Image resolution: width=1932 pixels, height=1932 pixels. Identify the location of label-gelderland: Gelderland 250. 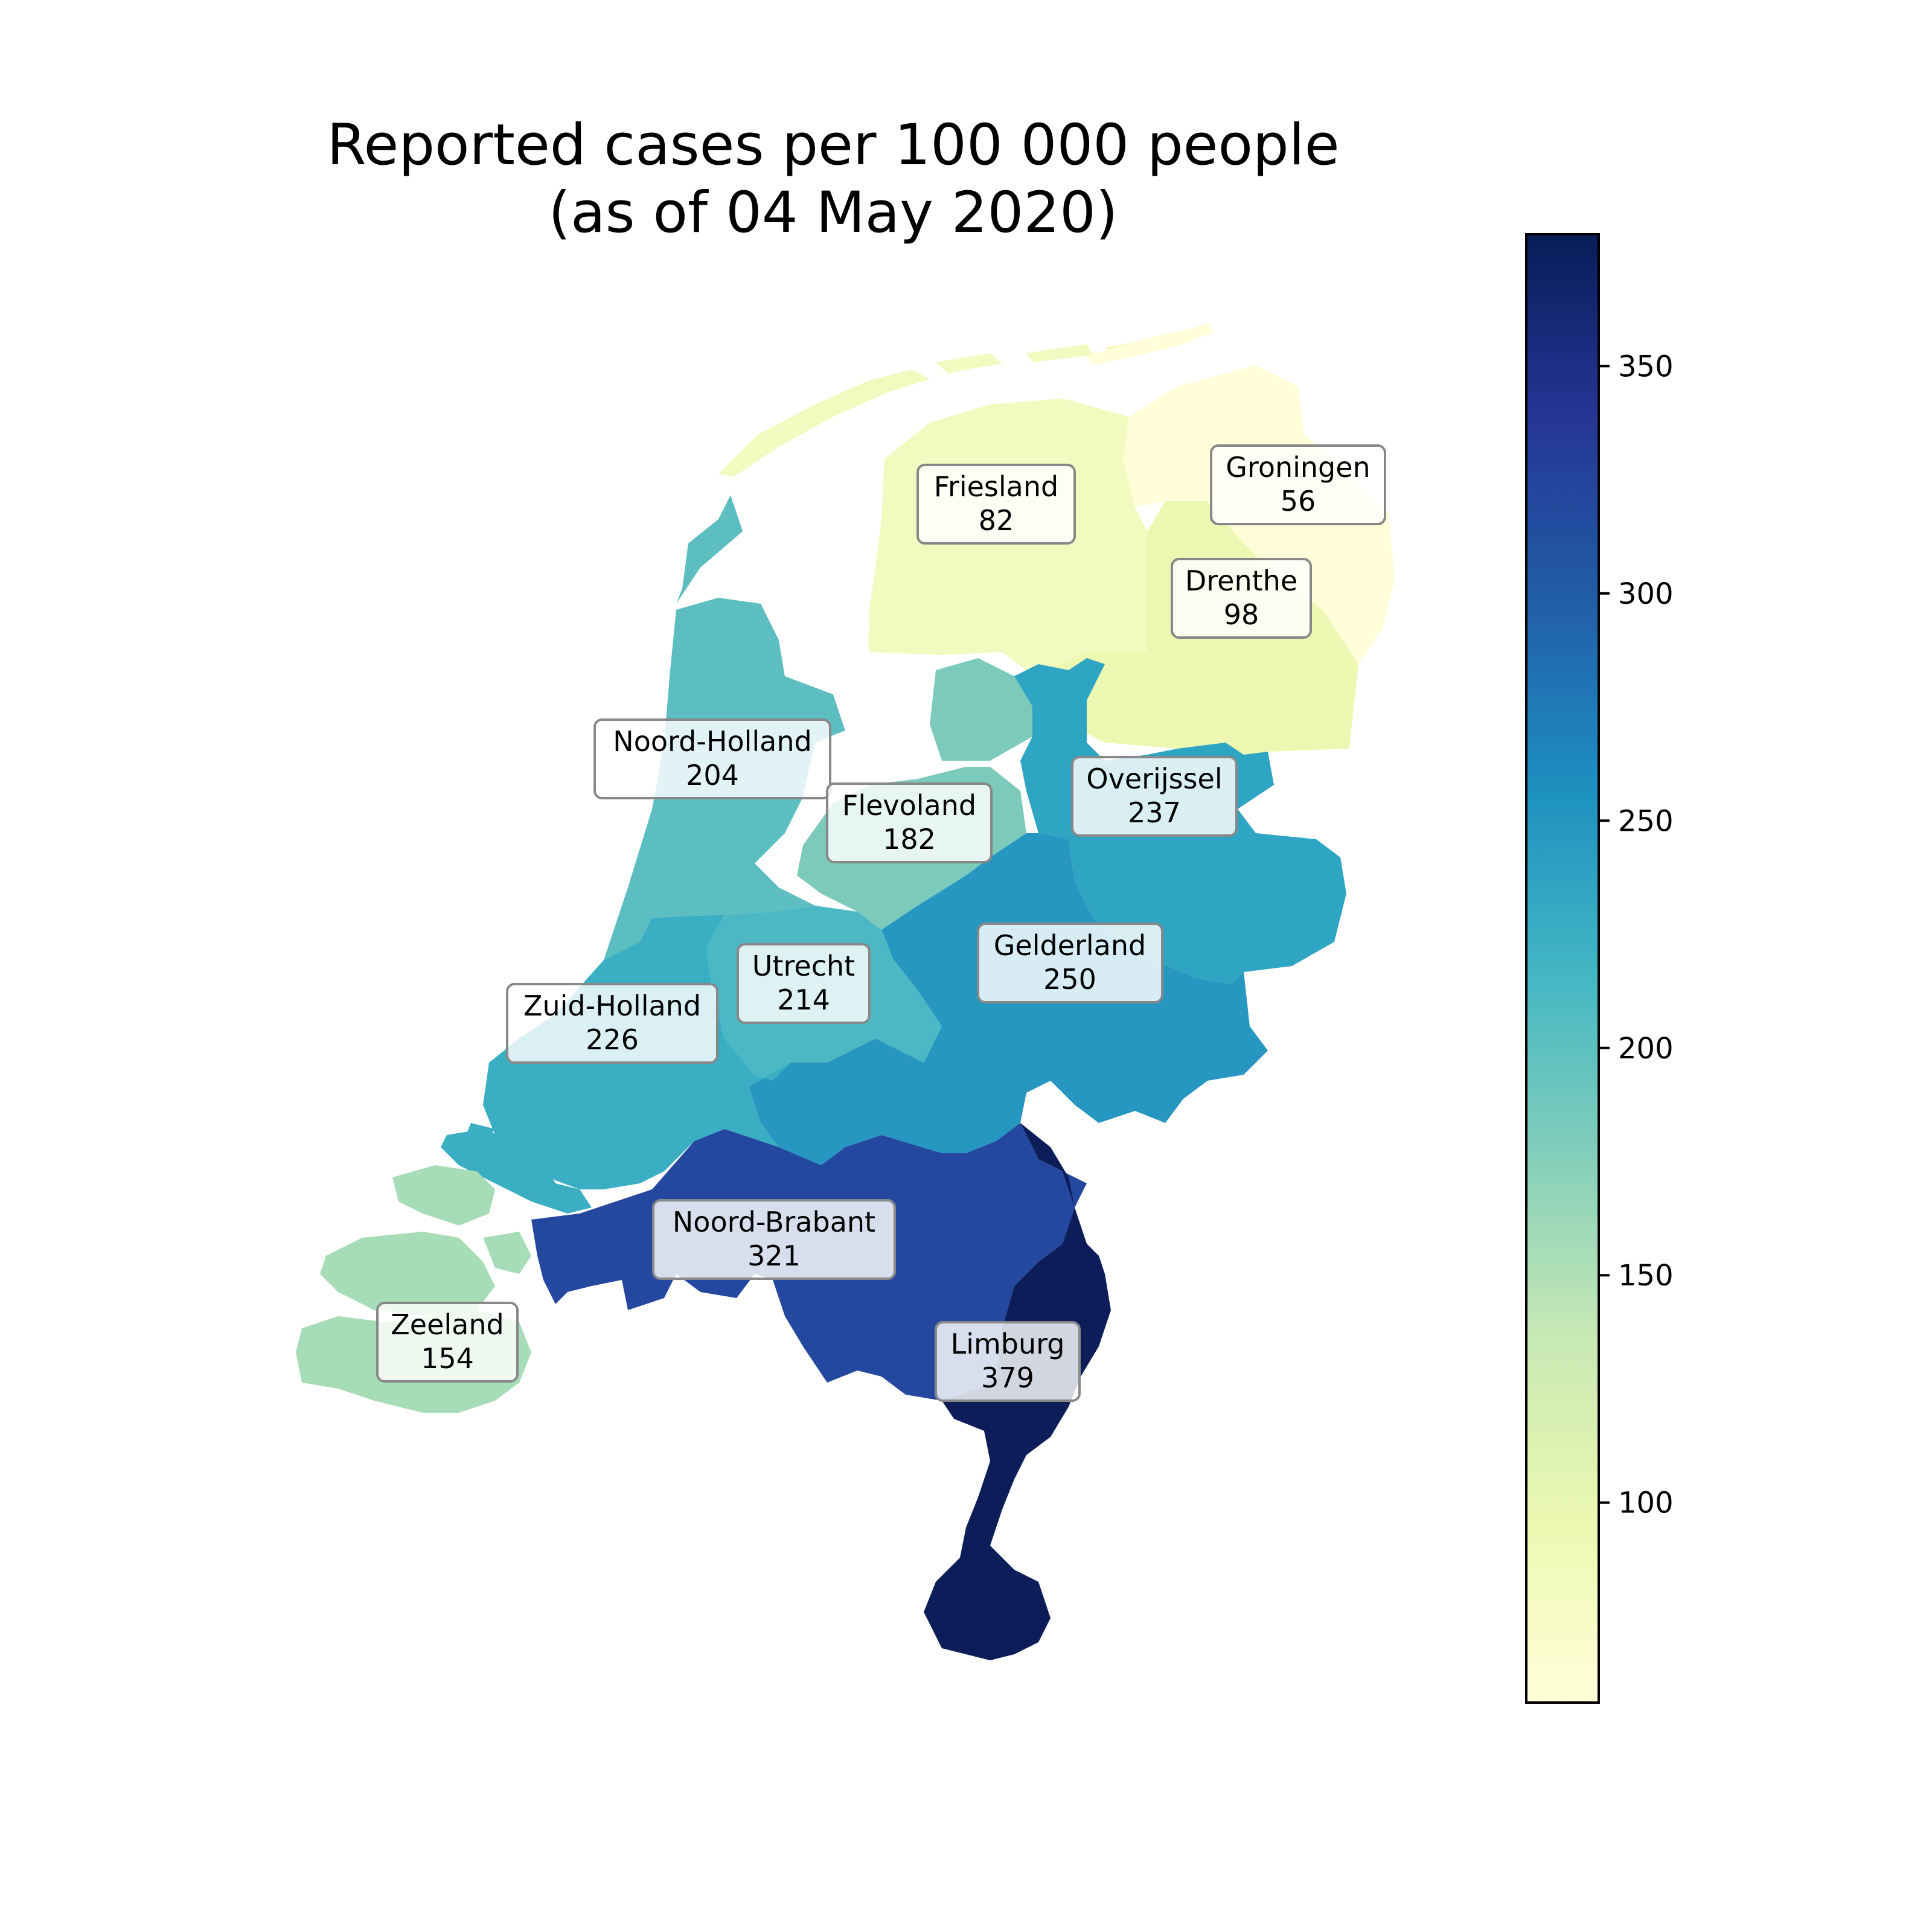
(1070, 963).